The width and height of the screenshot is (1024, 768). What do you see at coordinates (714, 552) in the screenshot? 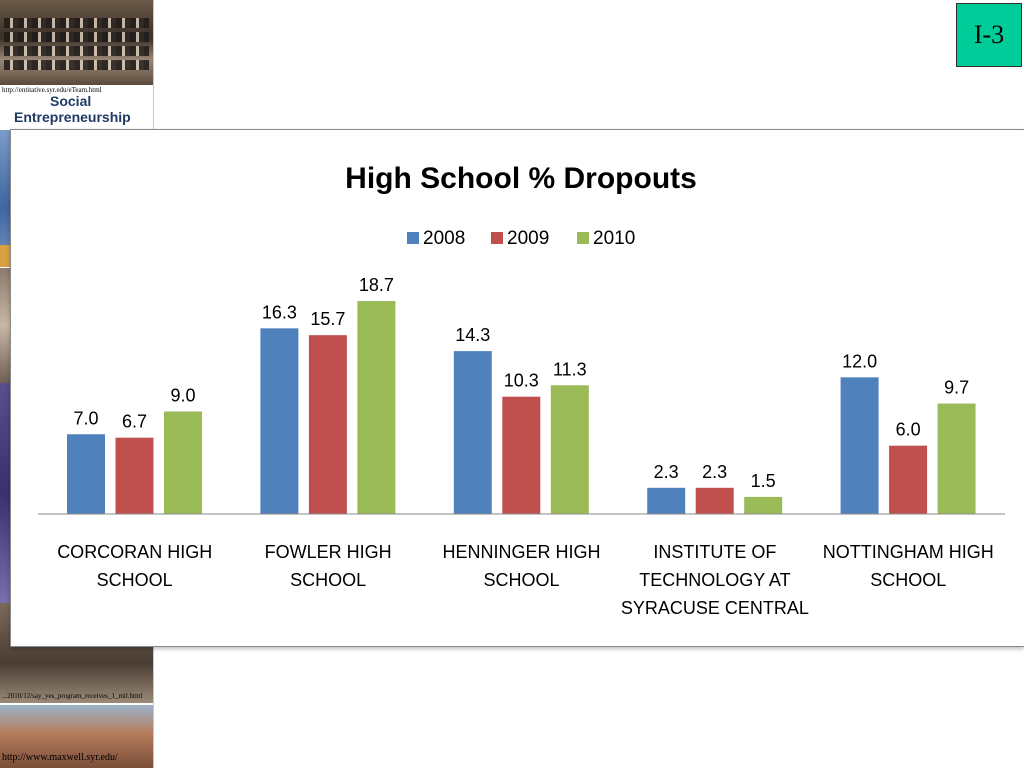
I see `category-label-3-line-0: INSTITUTE OF` at bounding box center [714, 552].